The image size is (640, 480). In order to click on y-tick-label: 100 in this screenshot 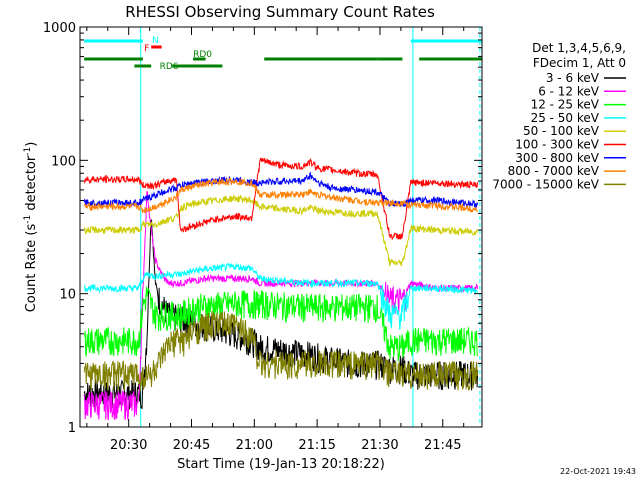, I will do `click(63, 161)`.